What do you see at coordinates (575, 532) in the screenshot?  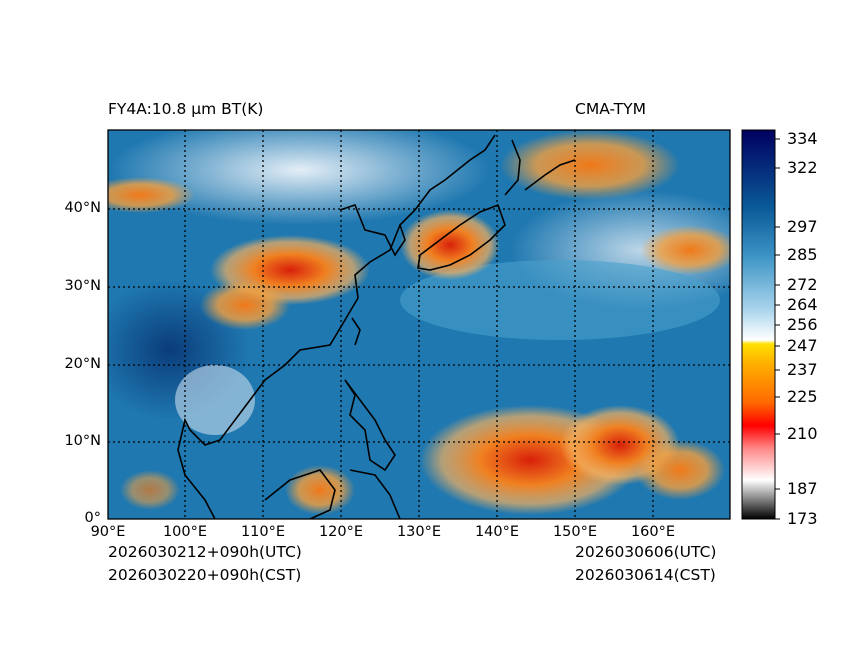 I see `lon-label: 150°E` at bounding box center [575, 532].